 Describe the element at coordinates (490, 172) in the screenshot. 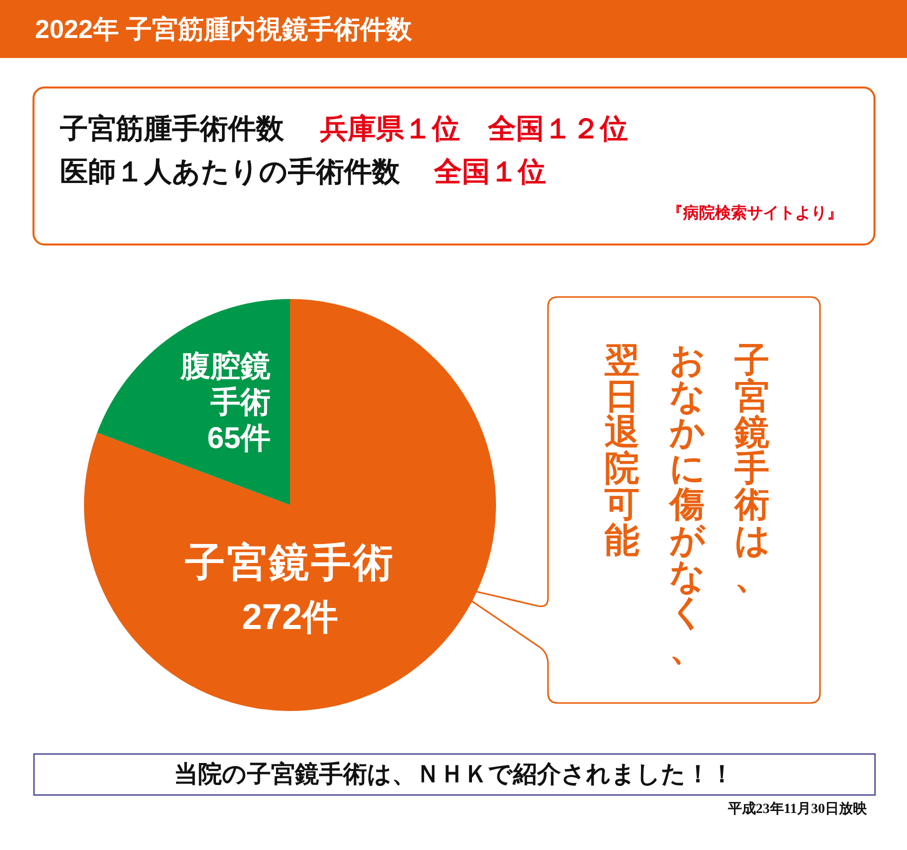

I see `text: 全国１位` at that location.